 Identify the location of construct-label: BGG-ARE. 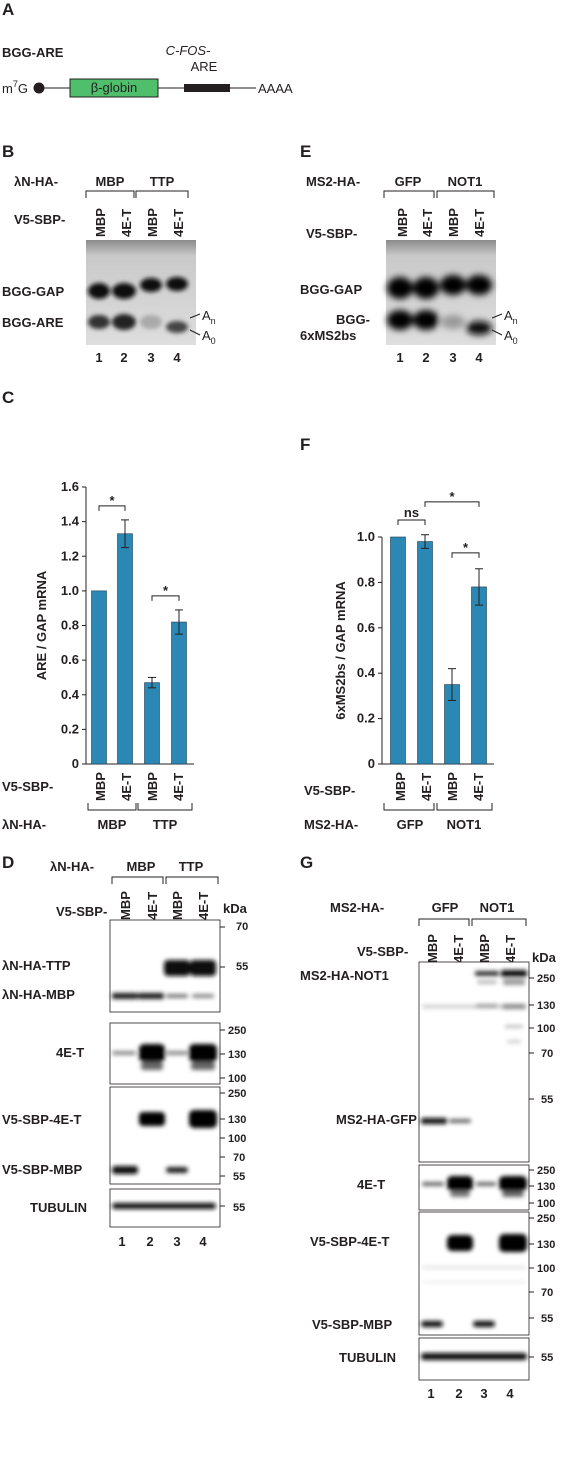
(33, 52).